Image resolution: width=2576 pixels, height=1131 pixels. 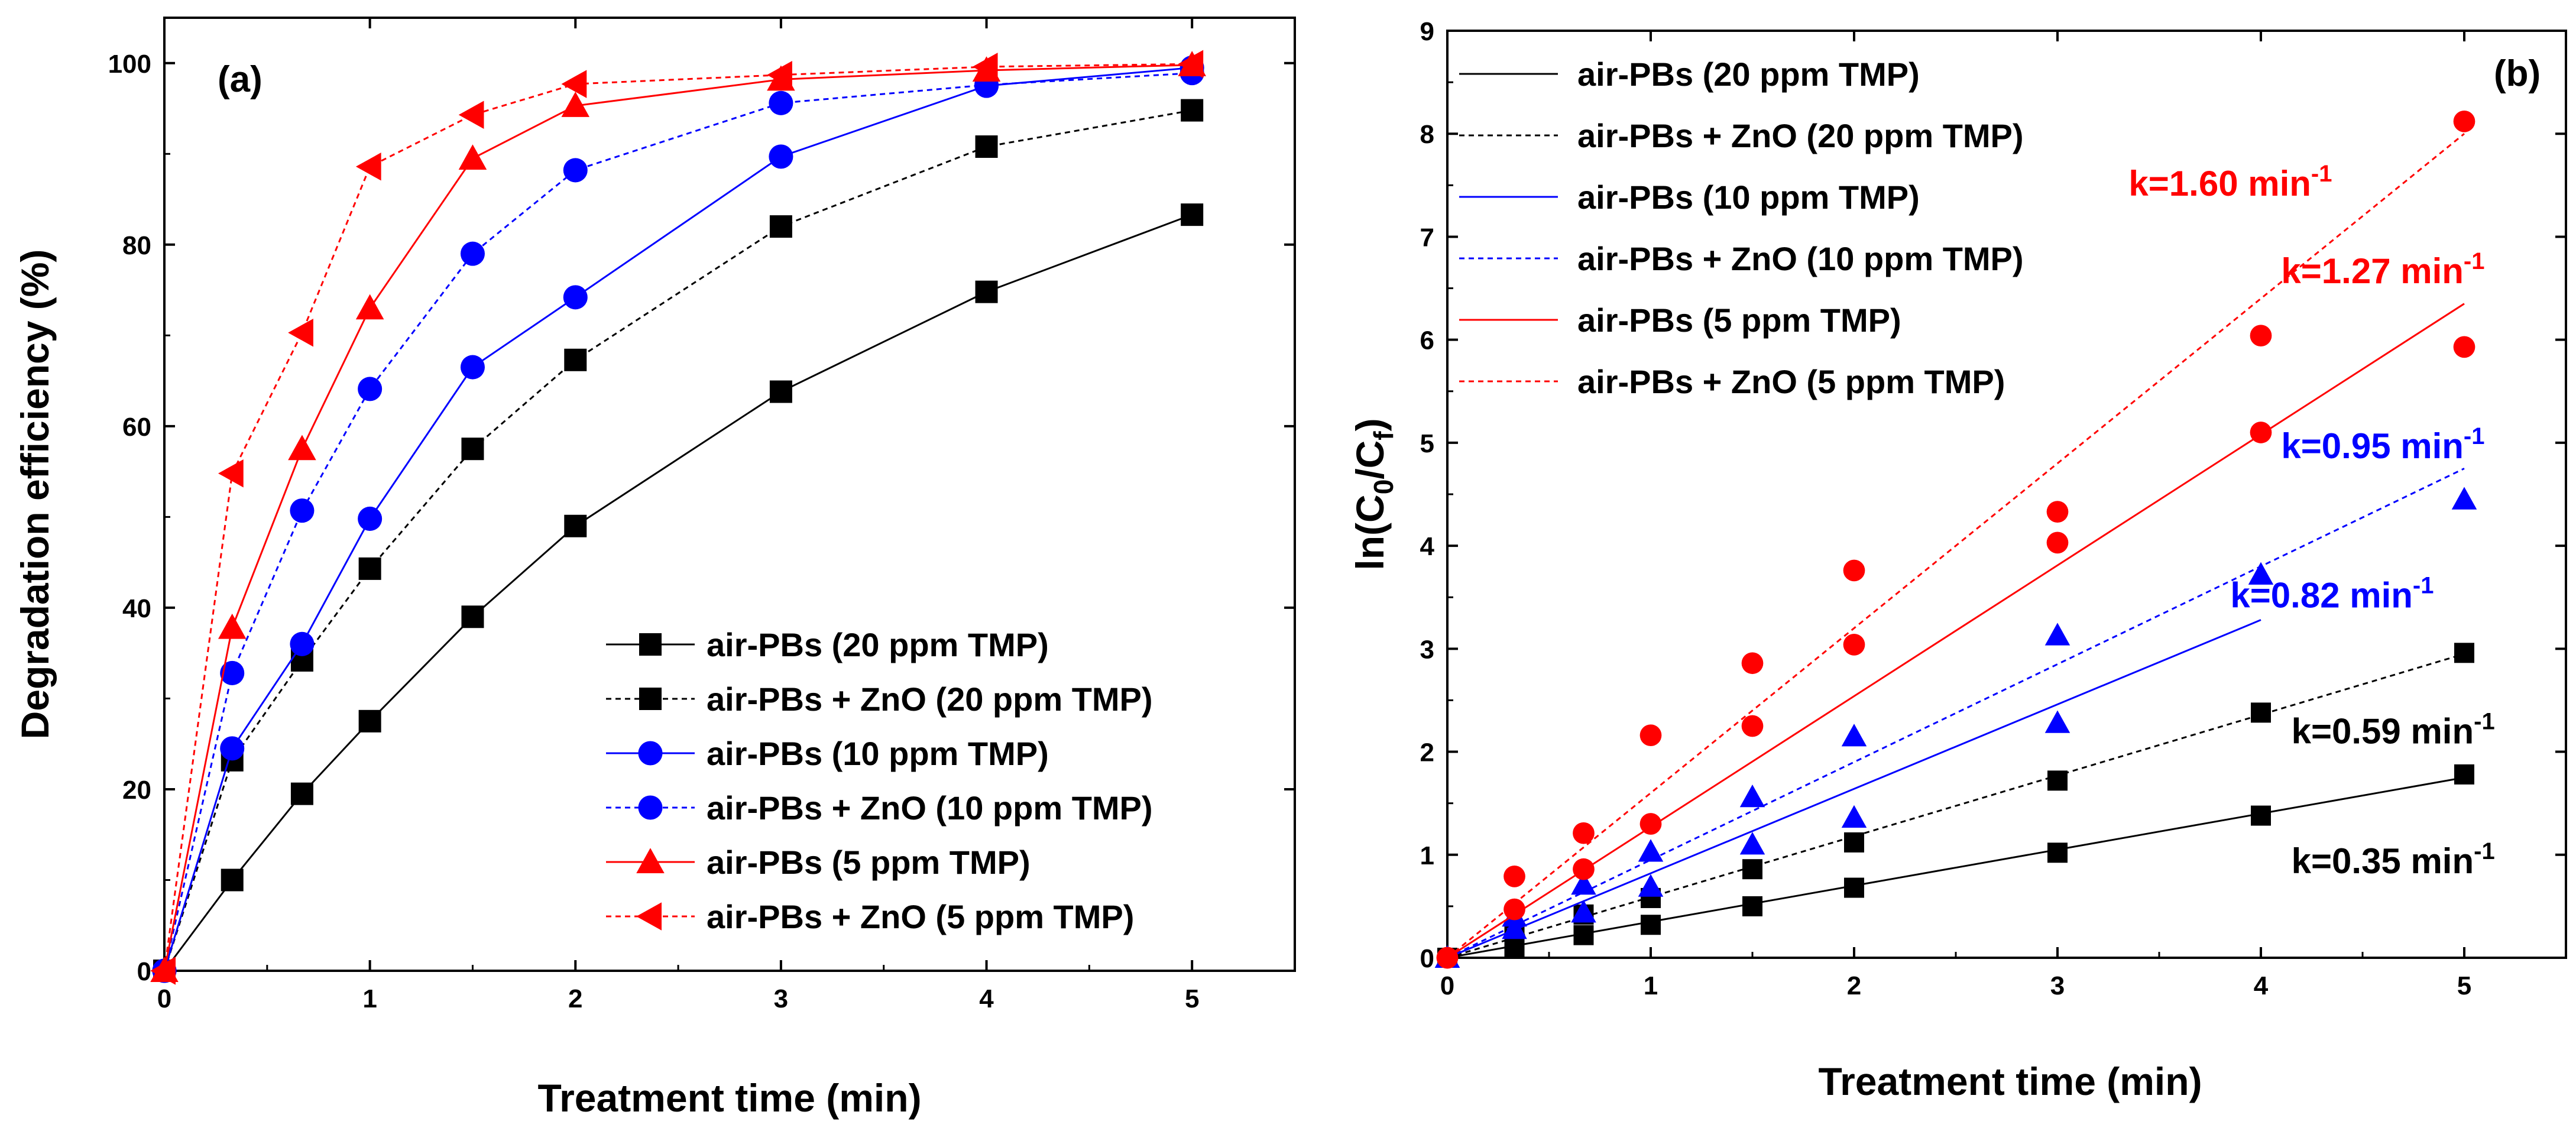 What do you see at coordinates (1427, 546) in the screenshot?
I see `y-tick-label: 4` at bounding box center [1427, 546].